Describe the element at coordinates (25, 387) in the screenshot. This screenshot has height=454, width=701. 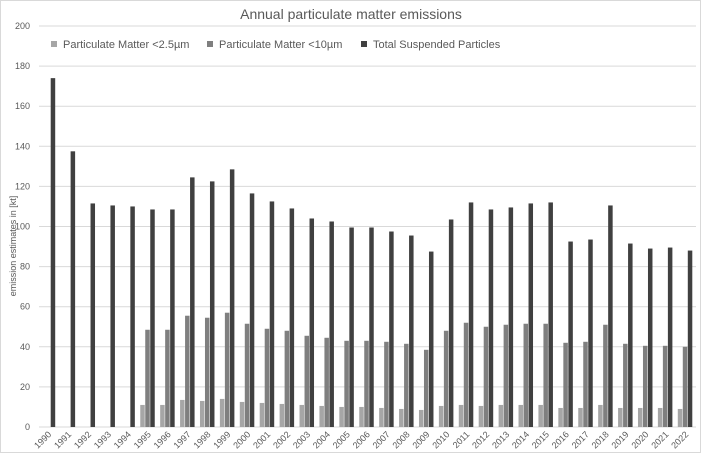
I see `y-tick-label: 20` at that location.